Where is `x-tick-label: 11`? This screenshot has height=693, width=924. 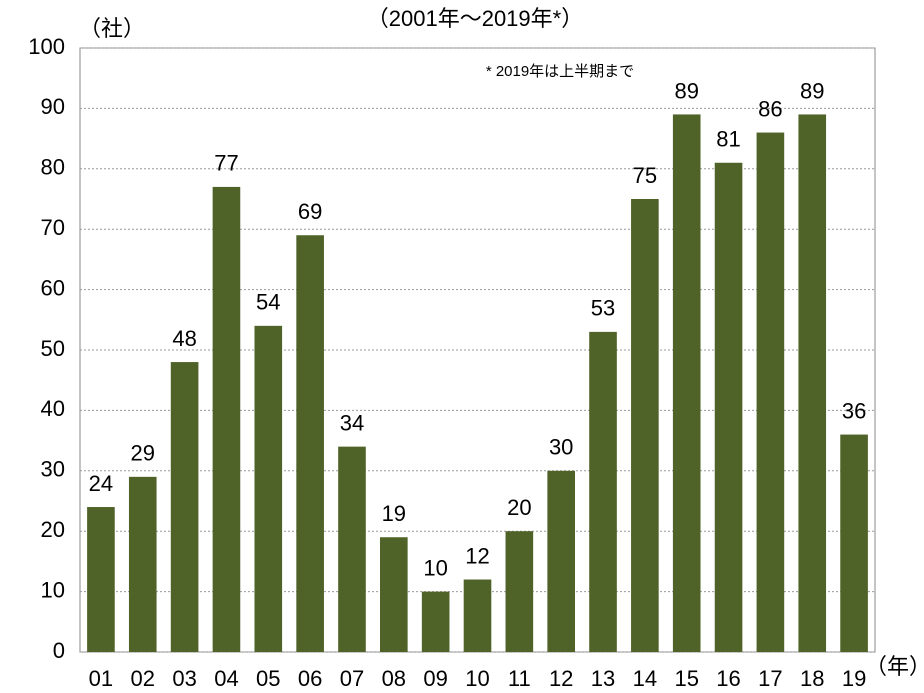
x-tick-label: 11 is located at coordinates (519, 678).